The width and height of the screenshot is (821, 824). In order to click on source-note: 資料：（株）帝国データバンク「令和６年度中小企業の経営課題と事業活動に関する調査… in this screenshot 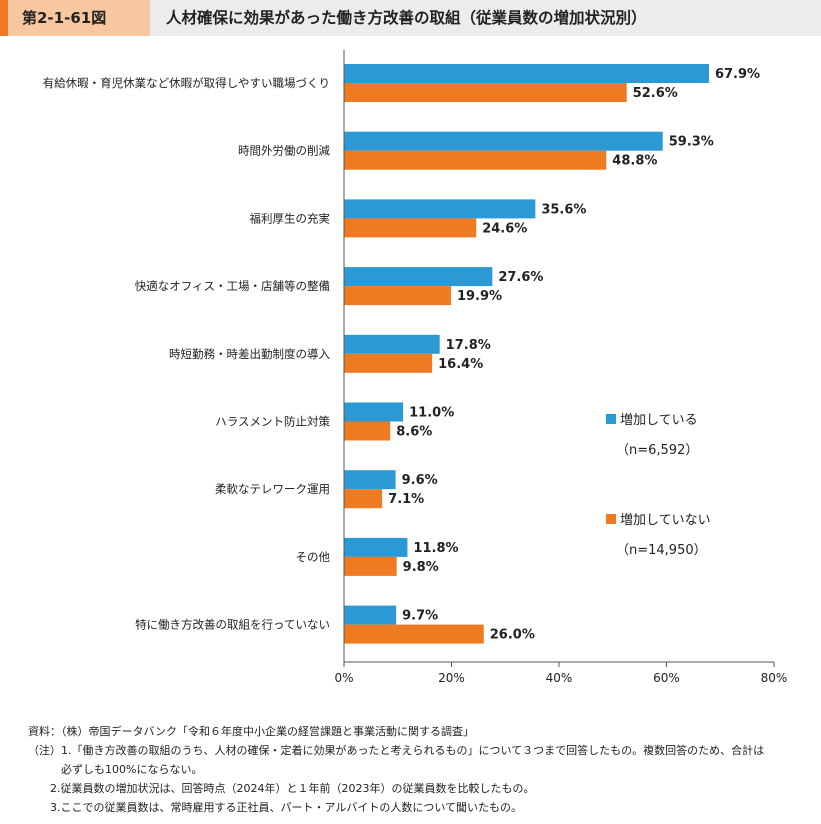, I will do `click(251, 731)`.